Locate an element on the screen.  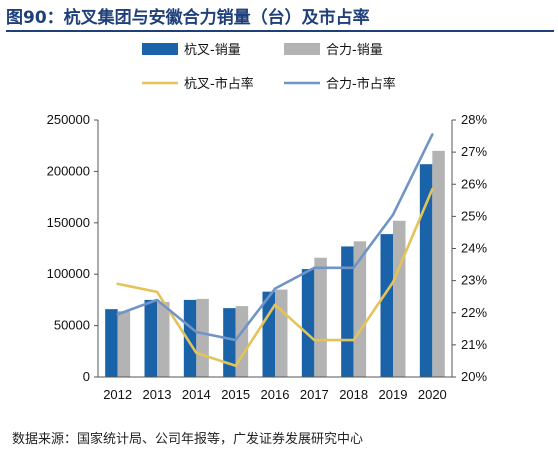
right-tick-label: 22% is located at coordinates (474, 312).